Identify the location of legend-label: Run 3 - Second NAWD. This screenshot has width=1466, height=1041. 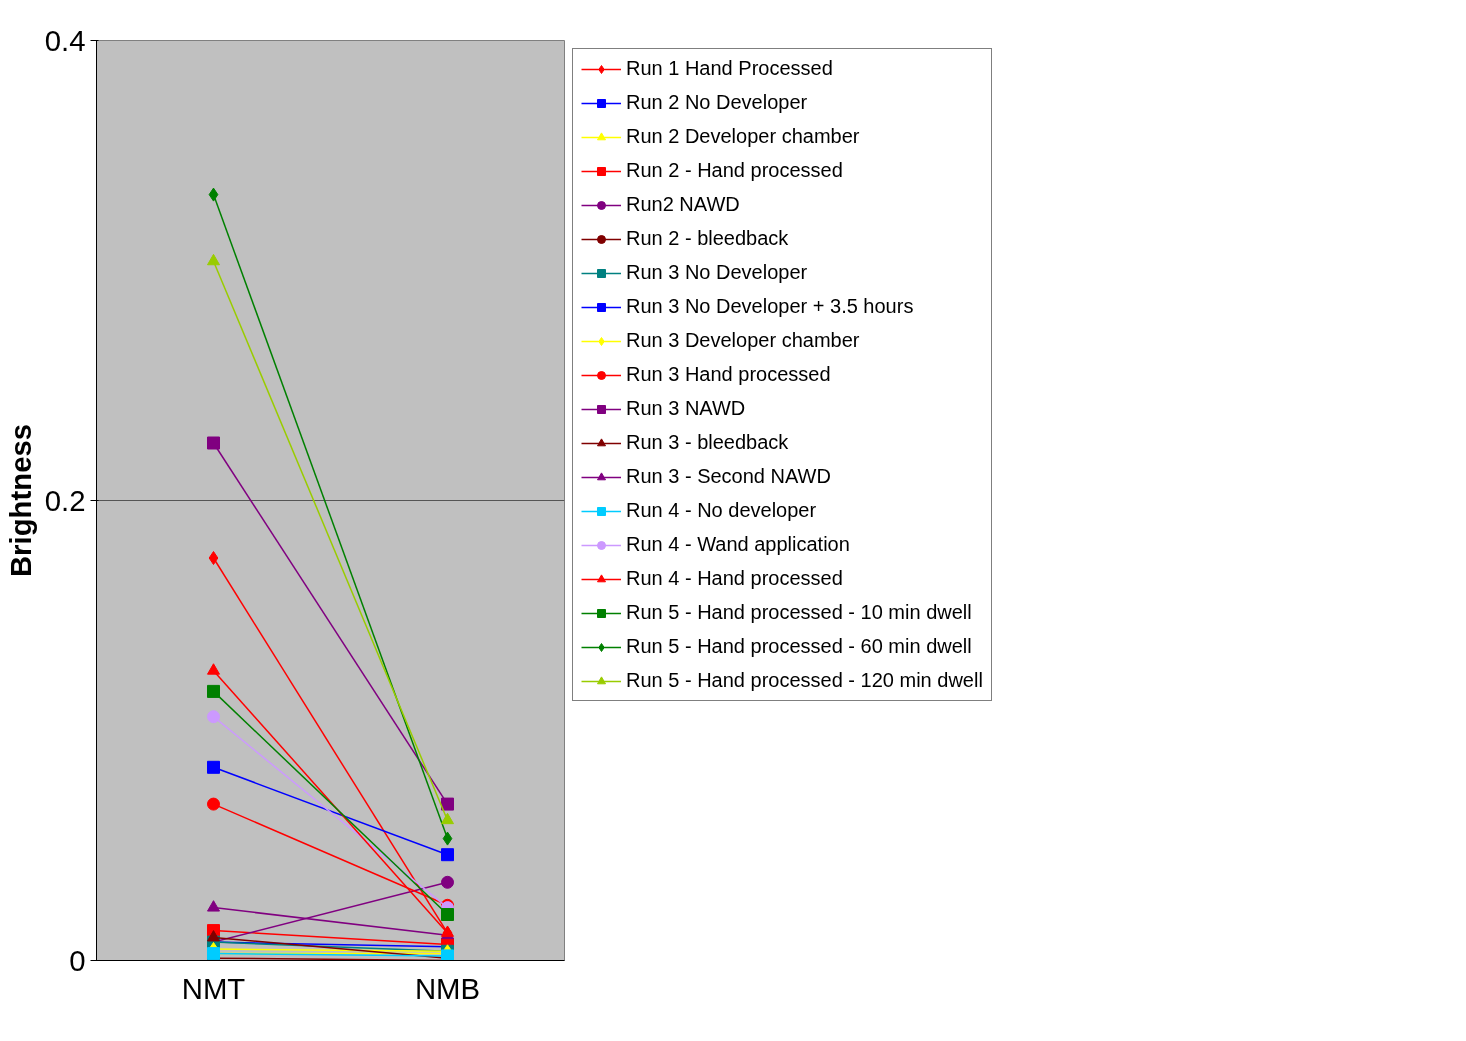
(728, 476).